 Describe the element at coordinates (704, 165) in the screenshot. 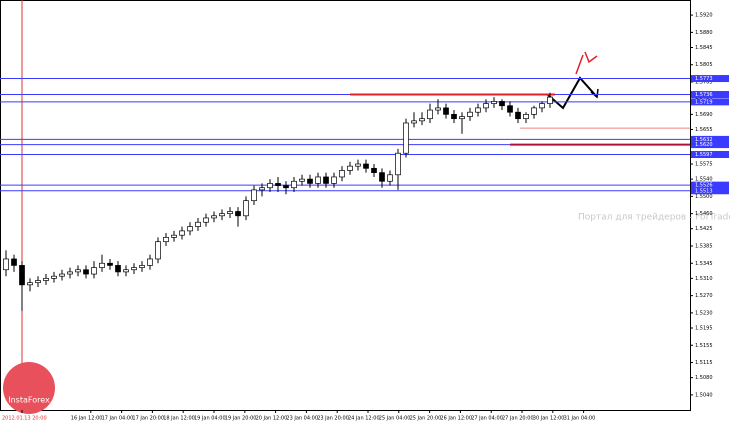

I see `y-tick-label: 1.5575` at that location.